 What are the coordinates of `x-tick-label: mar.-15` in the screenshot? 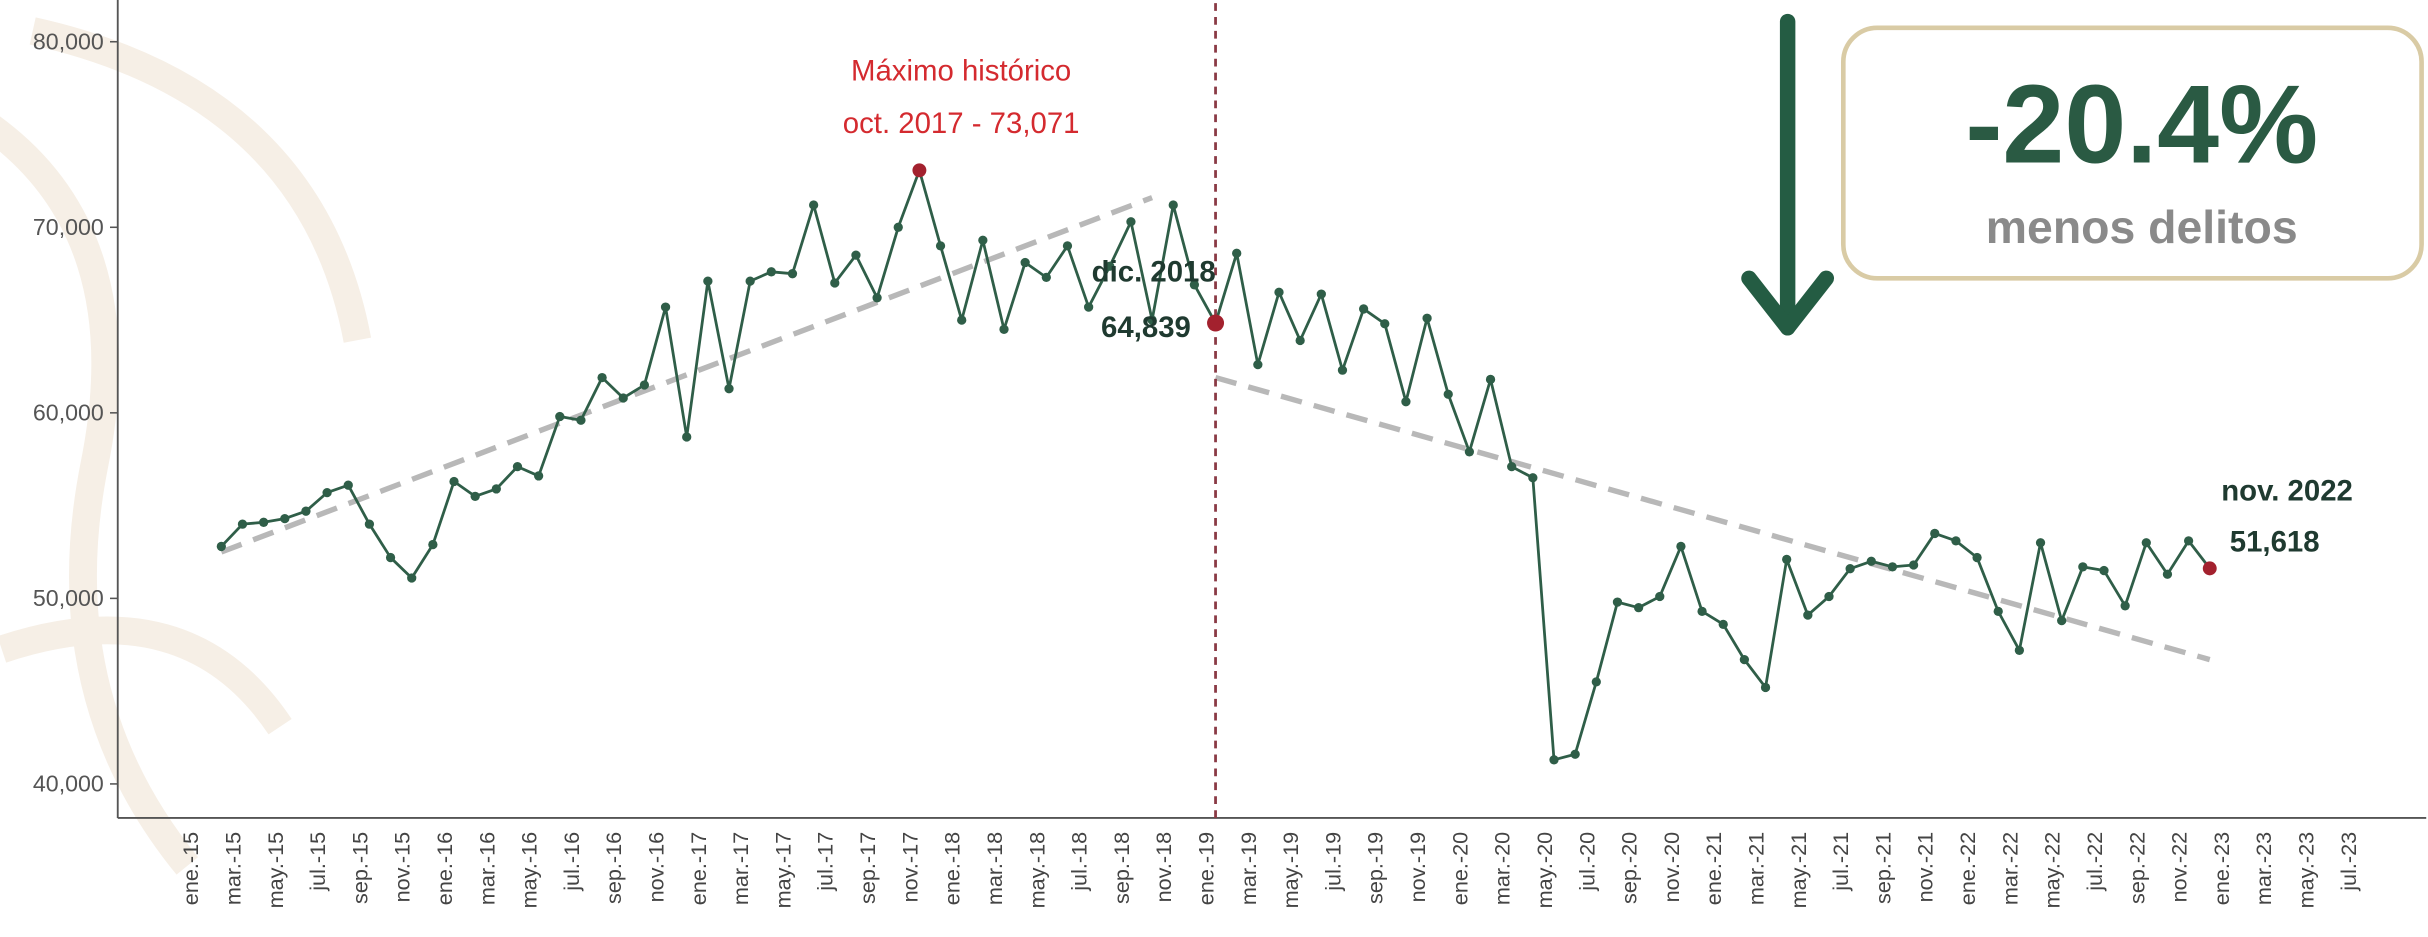 It's located at (232, 868).